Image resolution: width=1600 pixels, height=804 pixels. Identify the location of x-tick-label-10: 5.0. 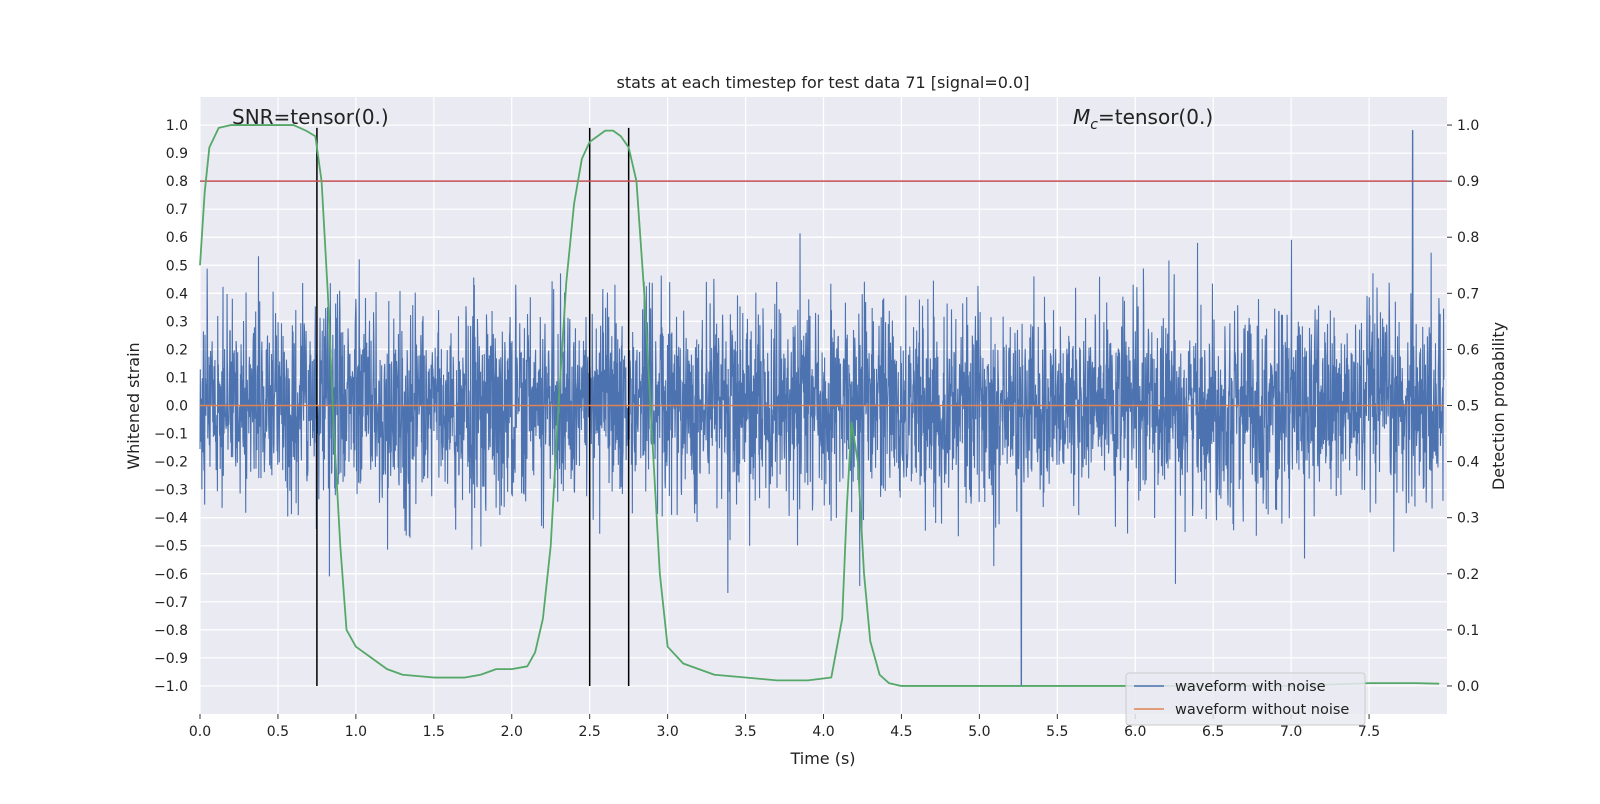
(979, 732).